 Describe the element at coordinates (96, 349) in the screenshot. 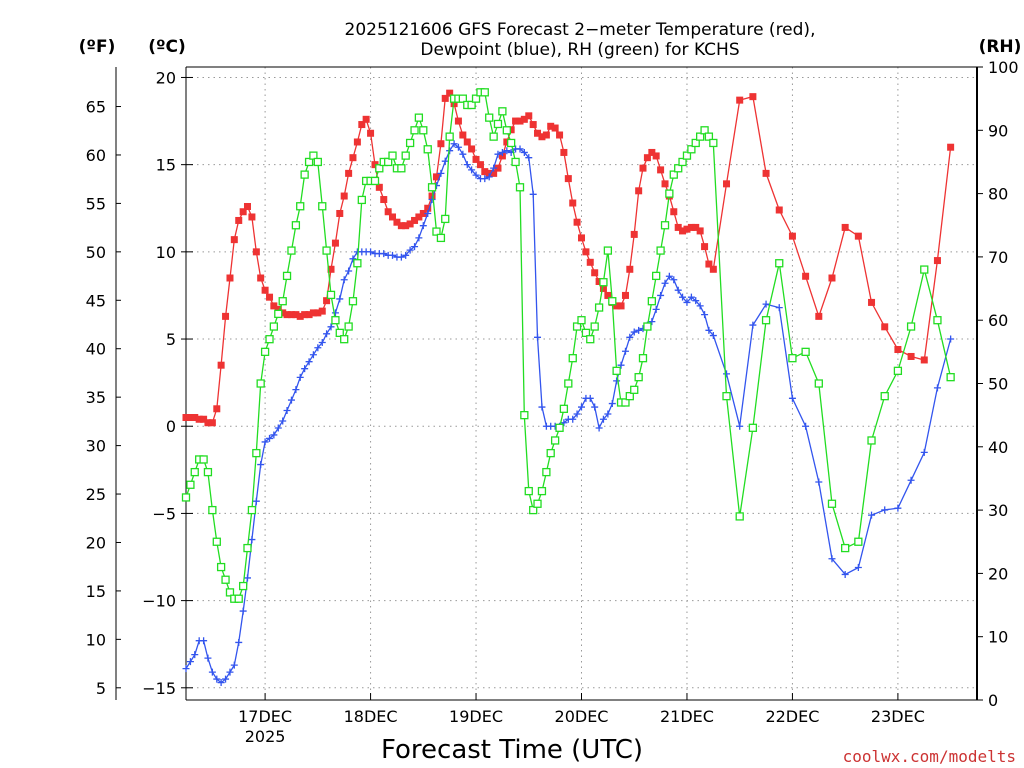

I see `fahrenheit-tick-label: 40` at that location.